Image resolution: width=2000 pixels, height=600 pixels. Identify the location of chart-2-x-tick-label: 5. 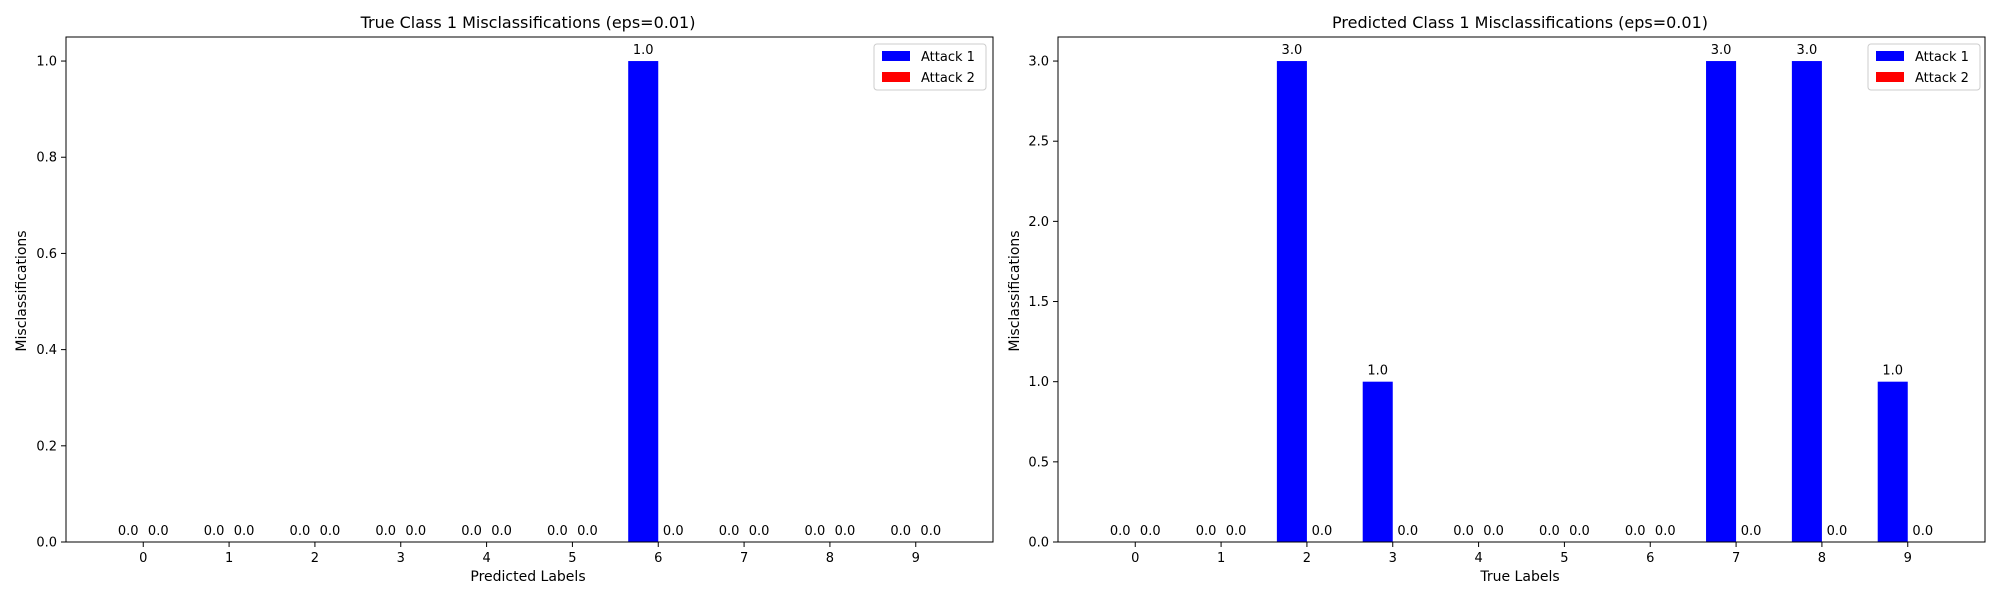
(1564, 558).